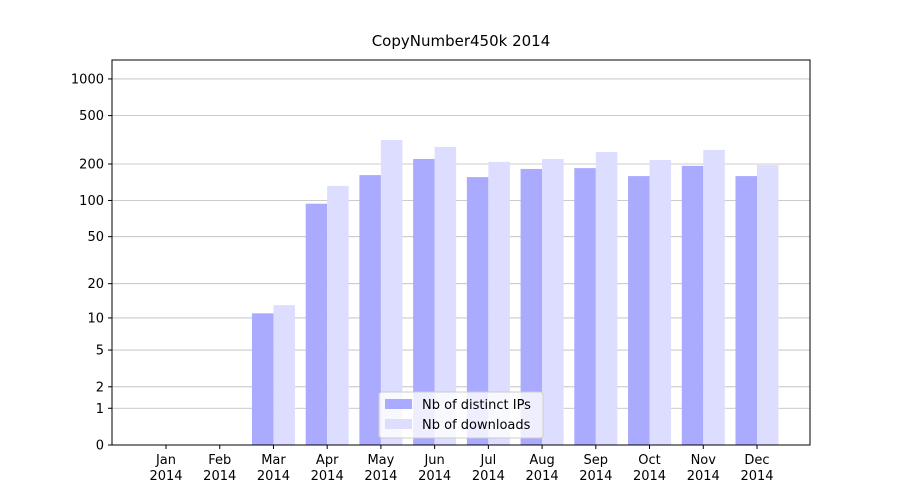 The image size is (900, 500). What do you see at coordinates (273, 468) in the screenshot?
I see `x-tick-label: Mar 2014` at bounding box center [273, 468].